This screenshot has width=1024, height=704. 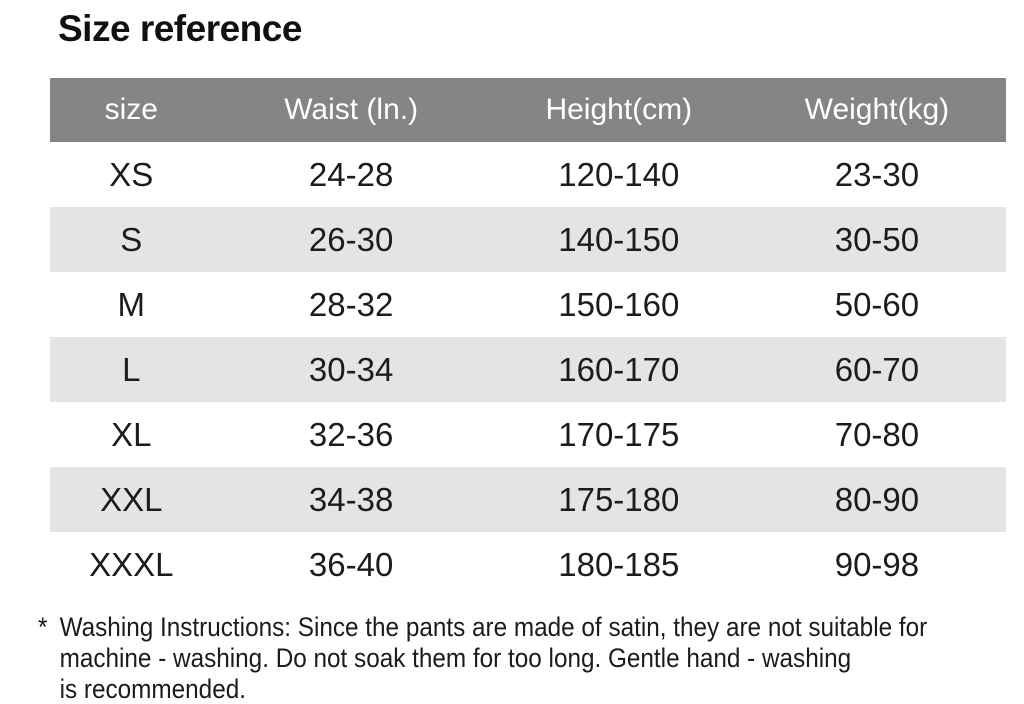 What do you see at coordinates (351, 109) in the screenshot?
I see `column-header-waist: Waist (ln.)` at bounding box center [351, 109].